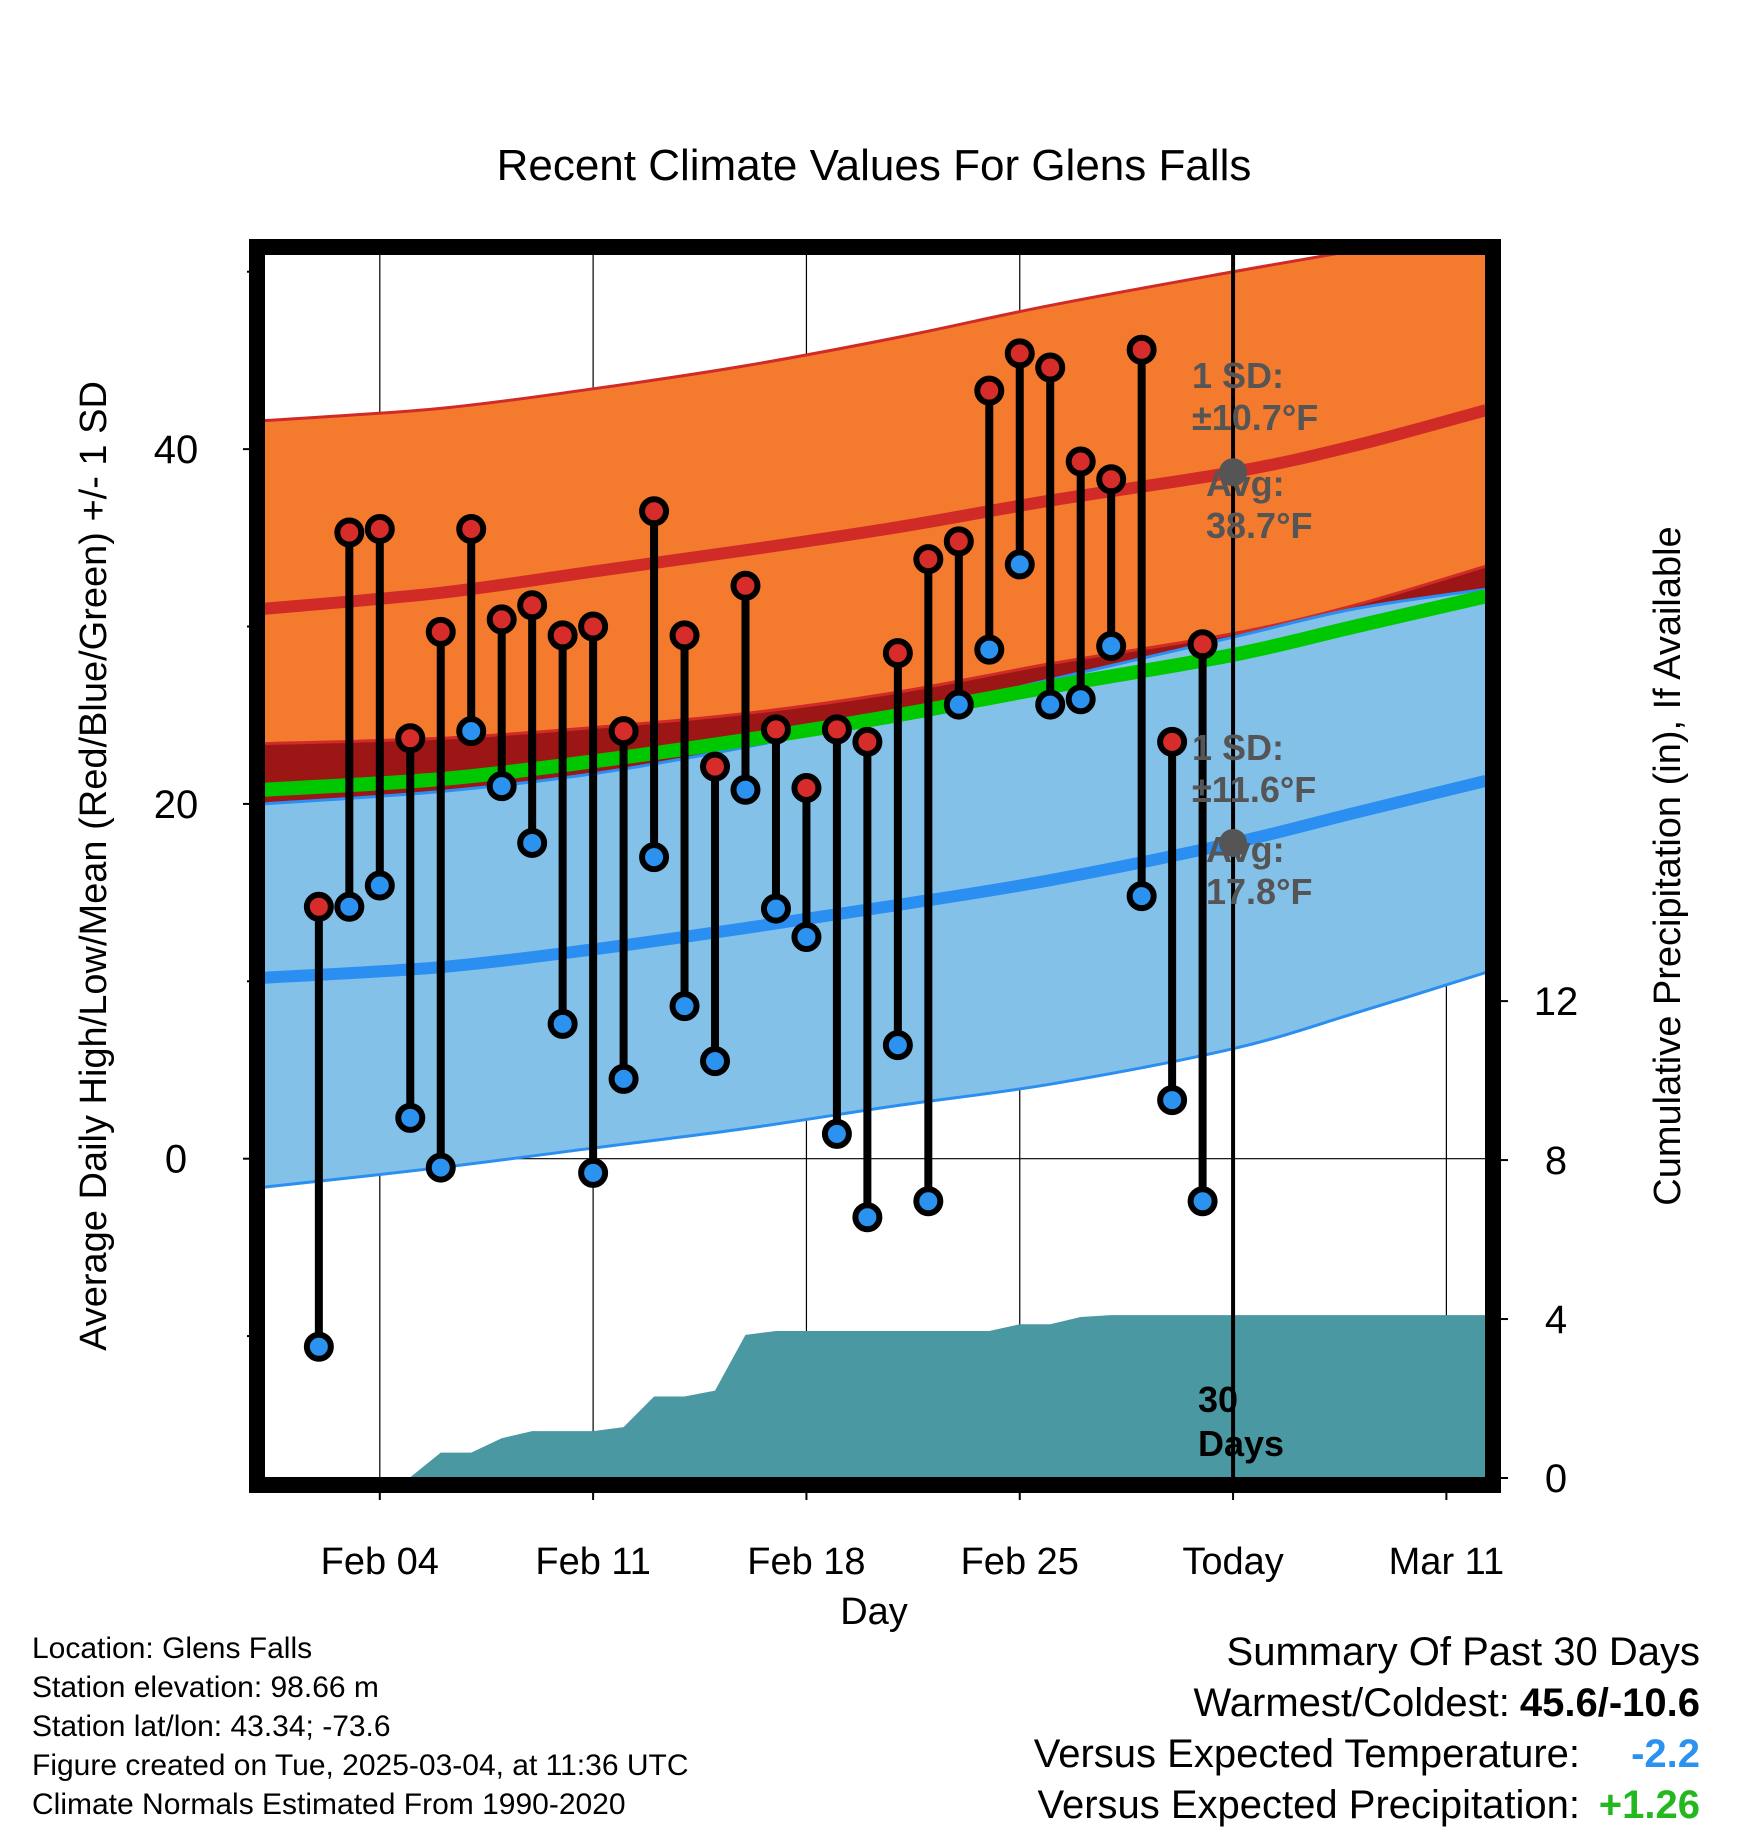  What do you see at coordinates (1446, 1562) in the screenshot?
I see `x-tick-label: Mar 11` at bounding box center [1446, 1562].